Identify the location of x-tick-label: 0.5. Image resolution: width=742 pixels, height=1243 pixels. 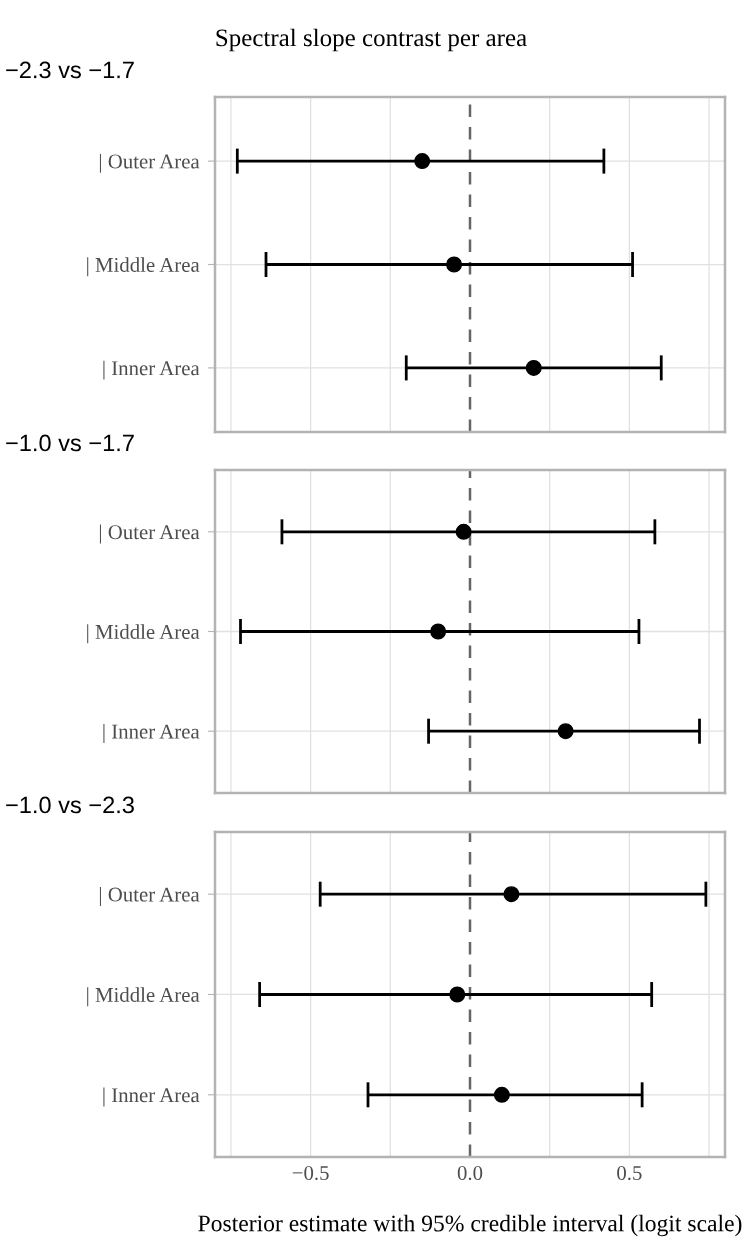
(629, 1173).